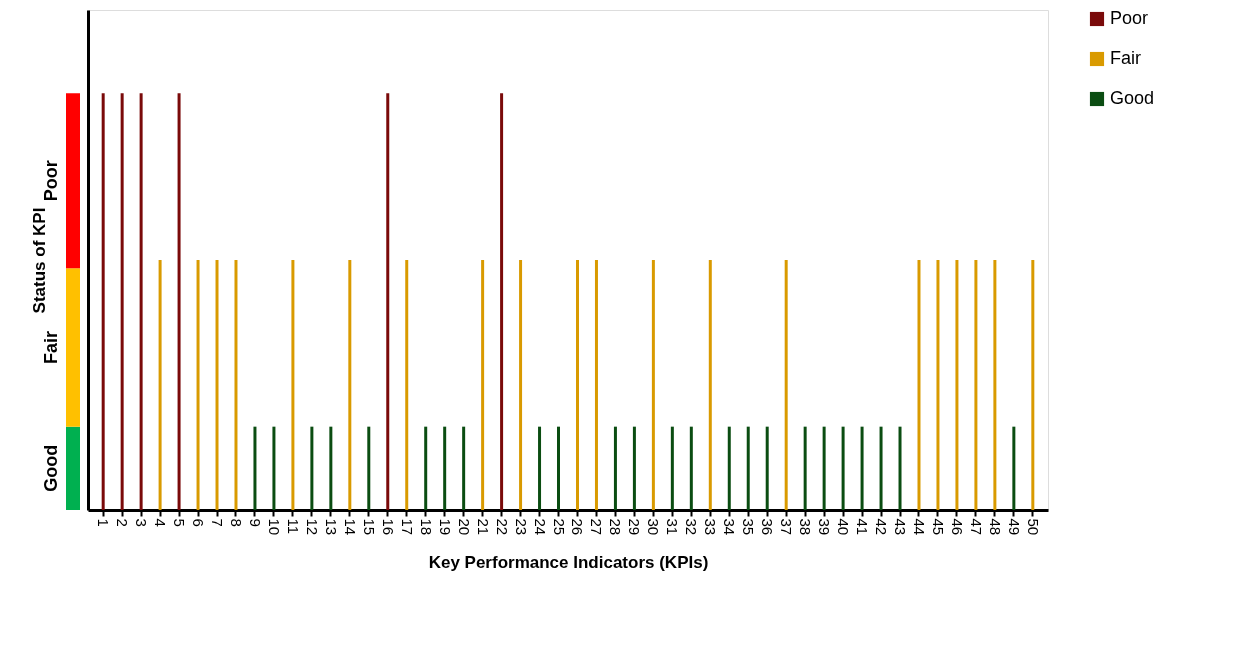 The height and width of the screenshot is (645, 1249). What do you see at coordinates (825, 527) in the screenshot?
I see `x-tick-label: 39` at bounding box center [825, 527].